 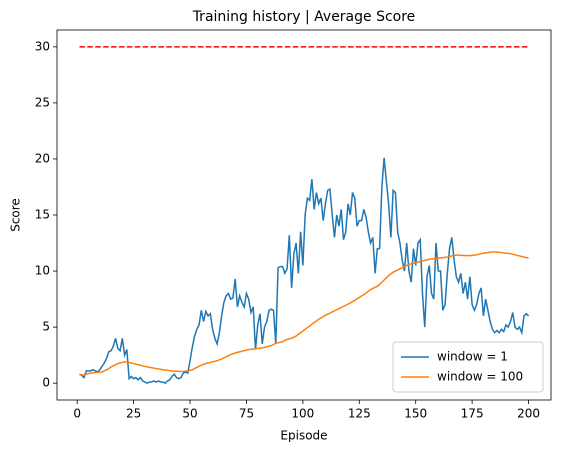 I want to click on y-tick-label: 15, so click(x=42, y=215).